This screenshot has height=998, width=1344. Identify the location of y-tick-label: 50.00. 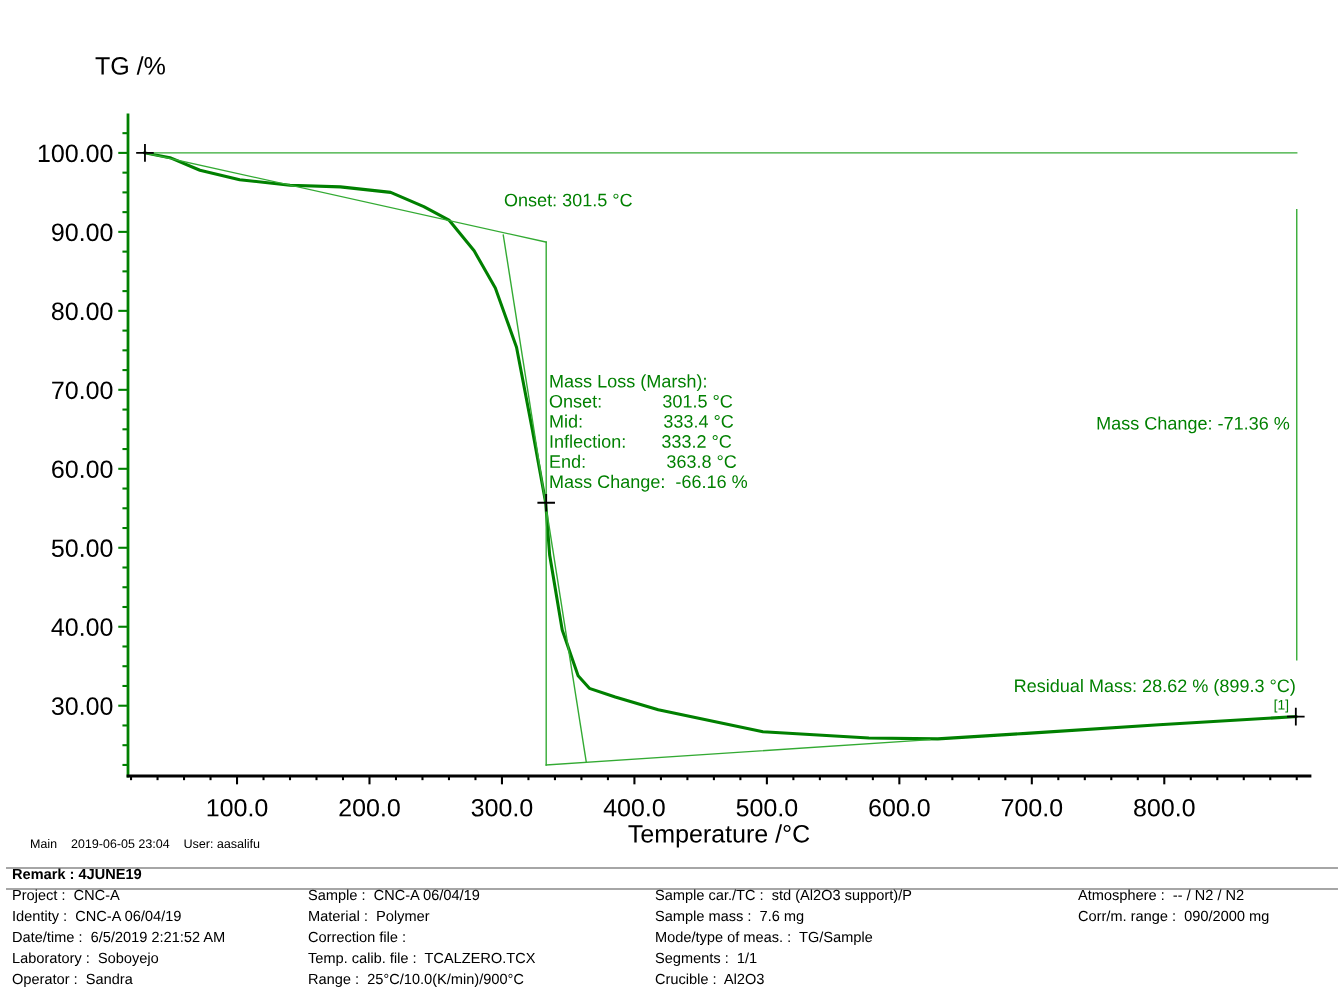
(82, 548).